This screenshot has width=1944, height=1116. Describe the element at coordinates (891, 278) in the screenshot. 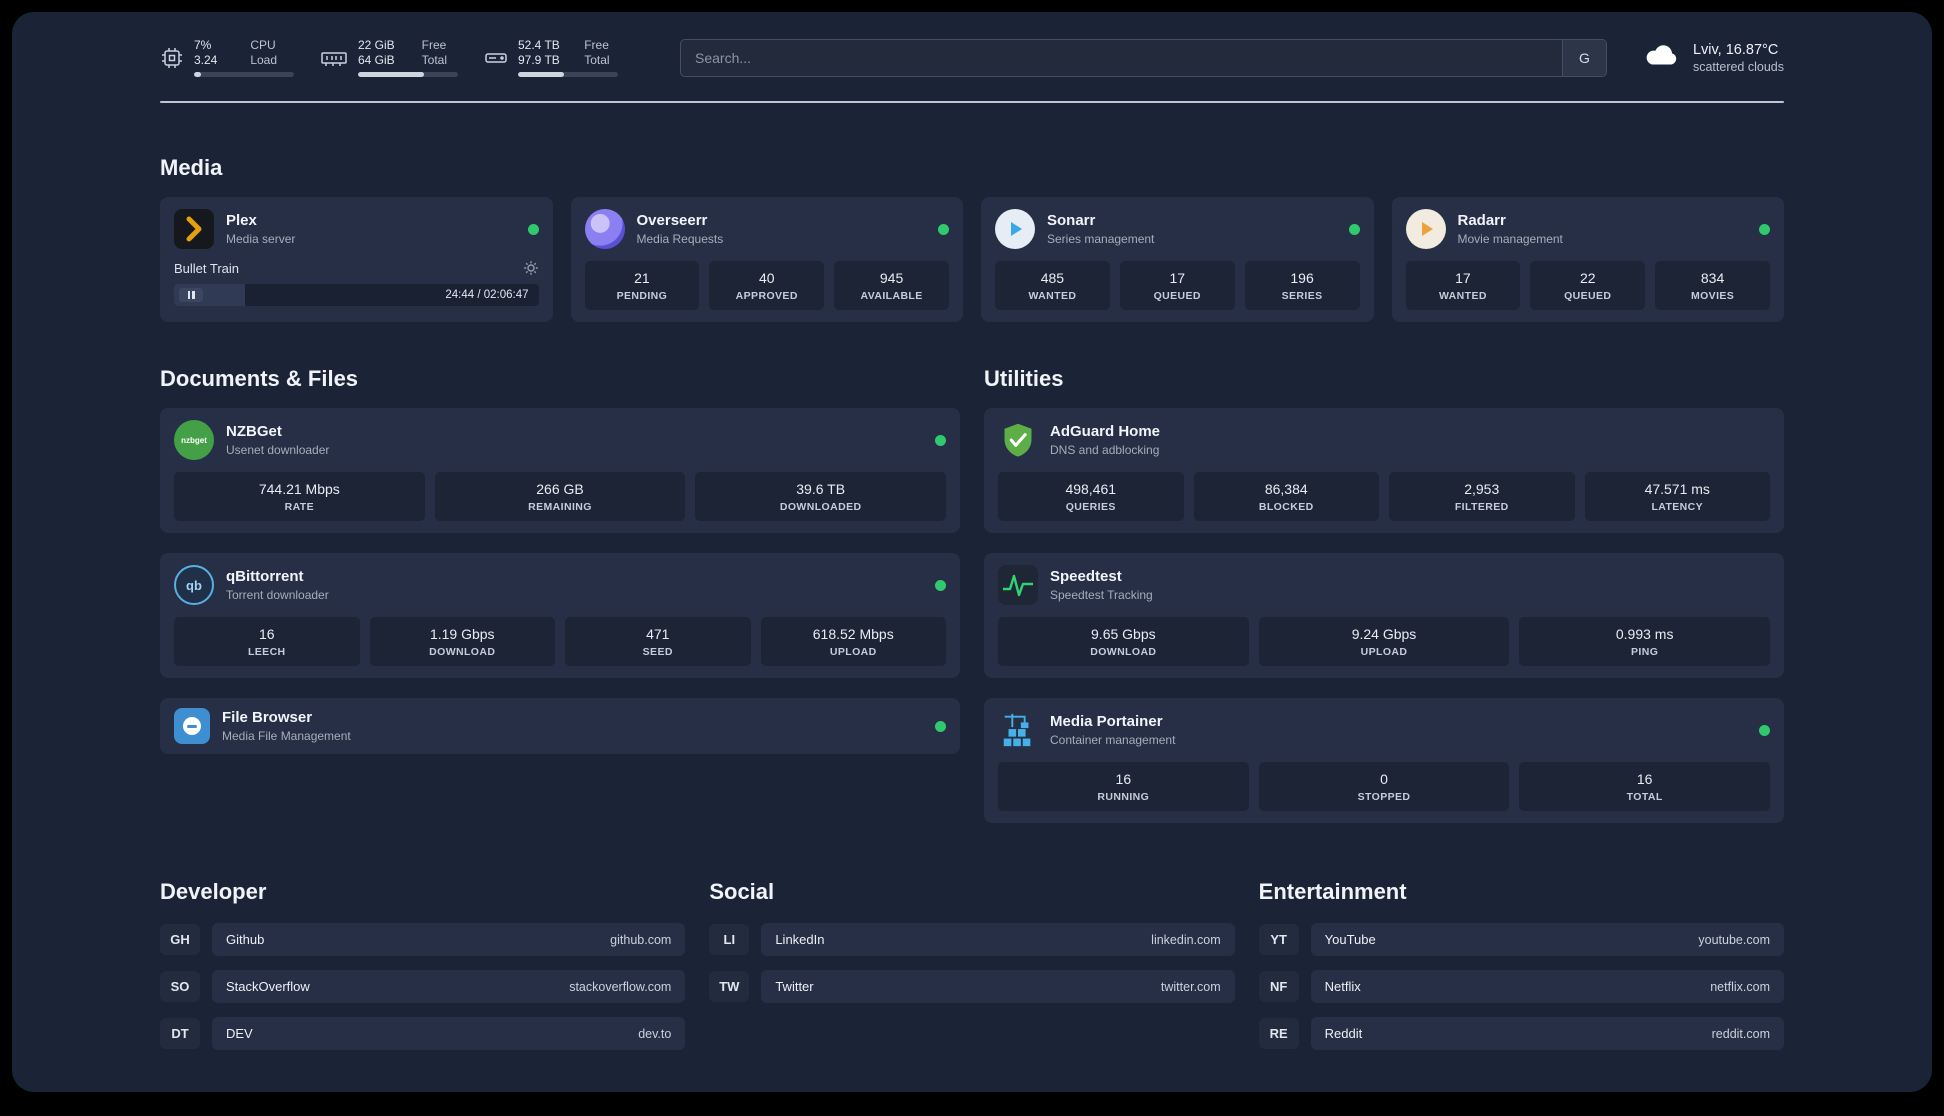

I see `stat-value: 945` at that location.